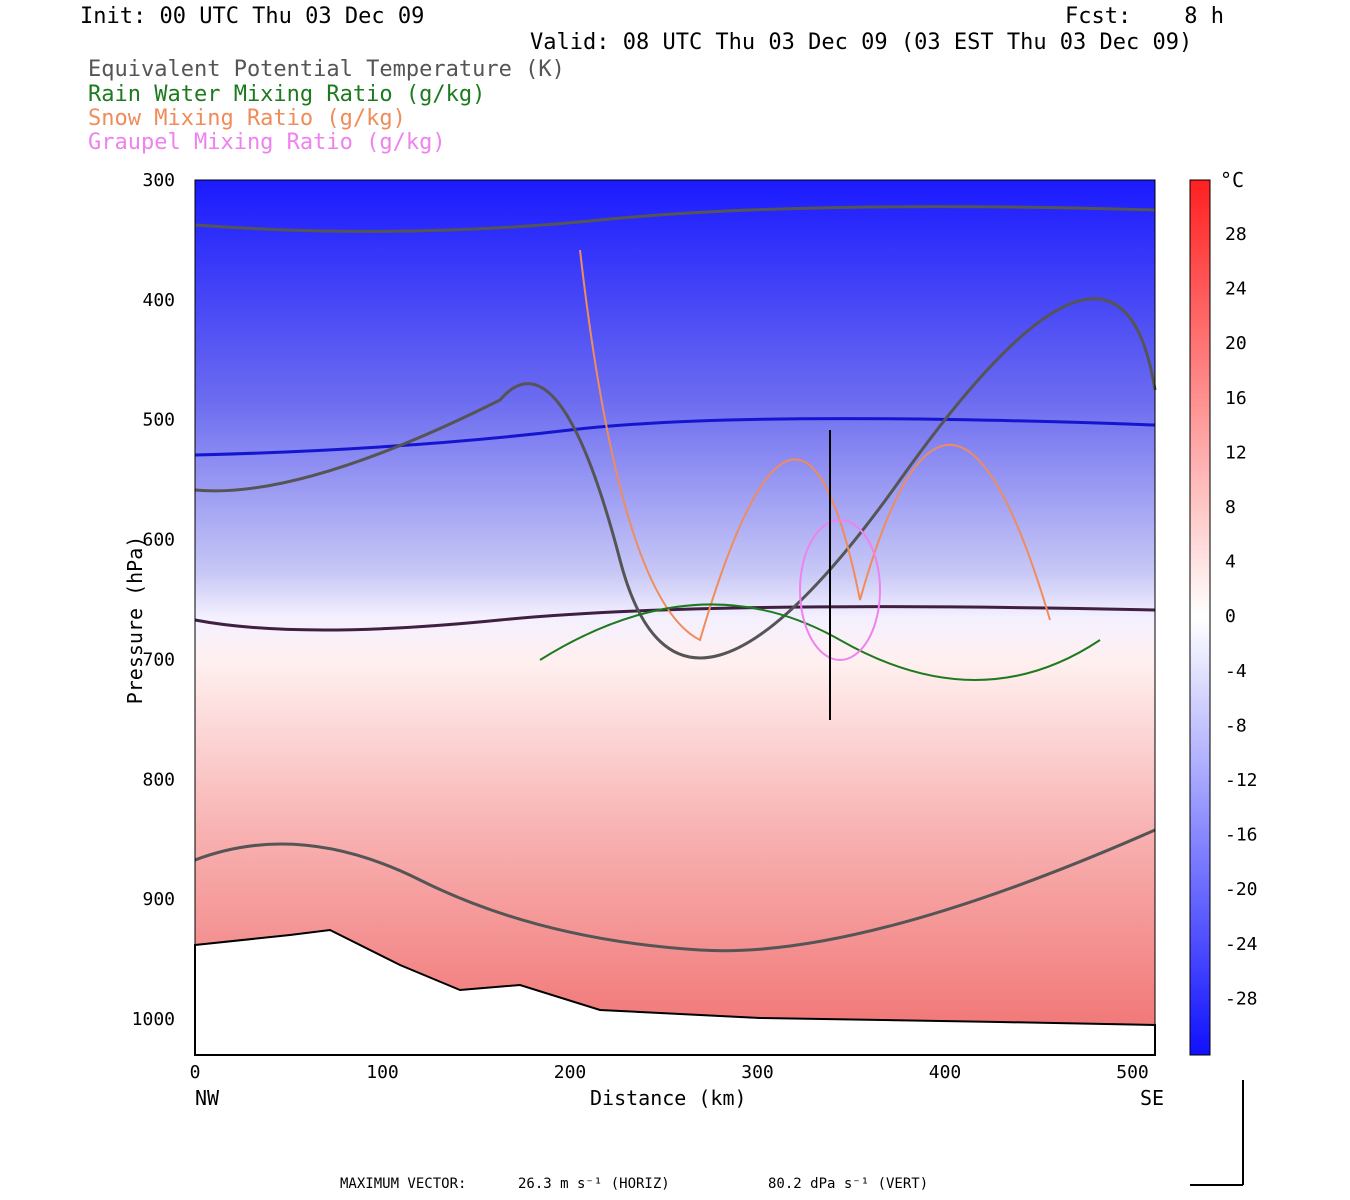 Image resolution: width=1350 pixels, height=1200 pixels. I want to click on colorbar-unit: °C, so click(1232, 180).